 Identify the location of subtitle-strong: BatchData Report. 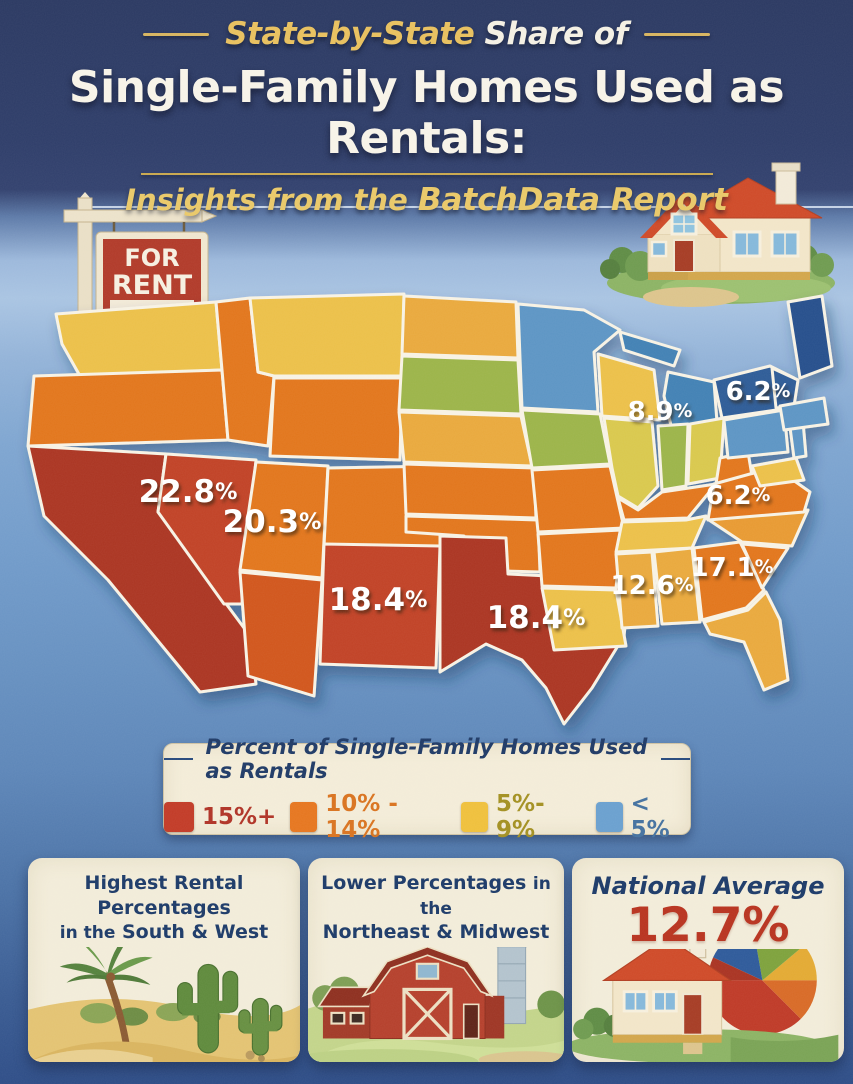
(572, 200).